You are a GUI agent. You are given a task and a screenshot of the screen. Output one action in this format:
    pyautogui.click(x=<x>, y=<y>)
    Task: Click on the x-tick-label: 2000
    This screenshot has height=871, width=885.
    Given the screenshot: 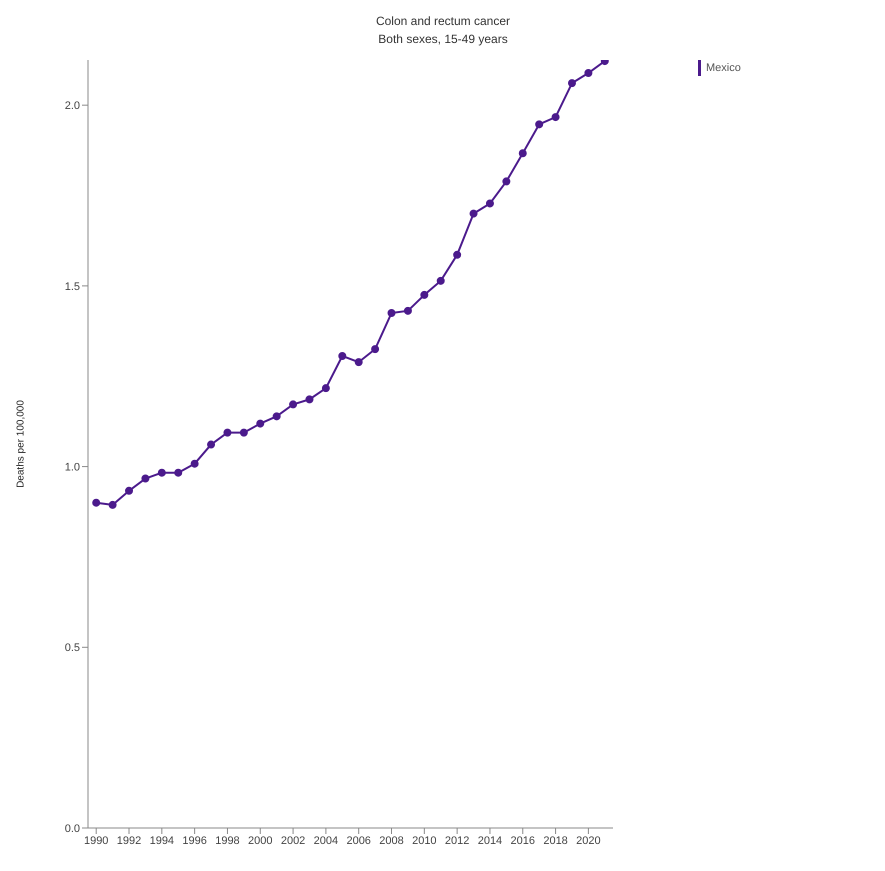 What is the action you would take?
    pyautogui.click(x=260, y=840)
    